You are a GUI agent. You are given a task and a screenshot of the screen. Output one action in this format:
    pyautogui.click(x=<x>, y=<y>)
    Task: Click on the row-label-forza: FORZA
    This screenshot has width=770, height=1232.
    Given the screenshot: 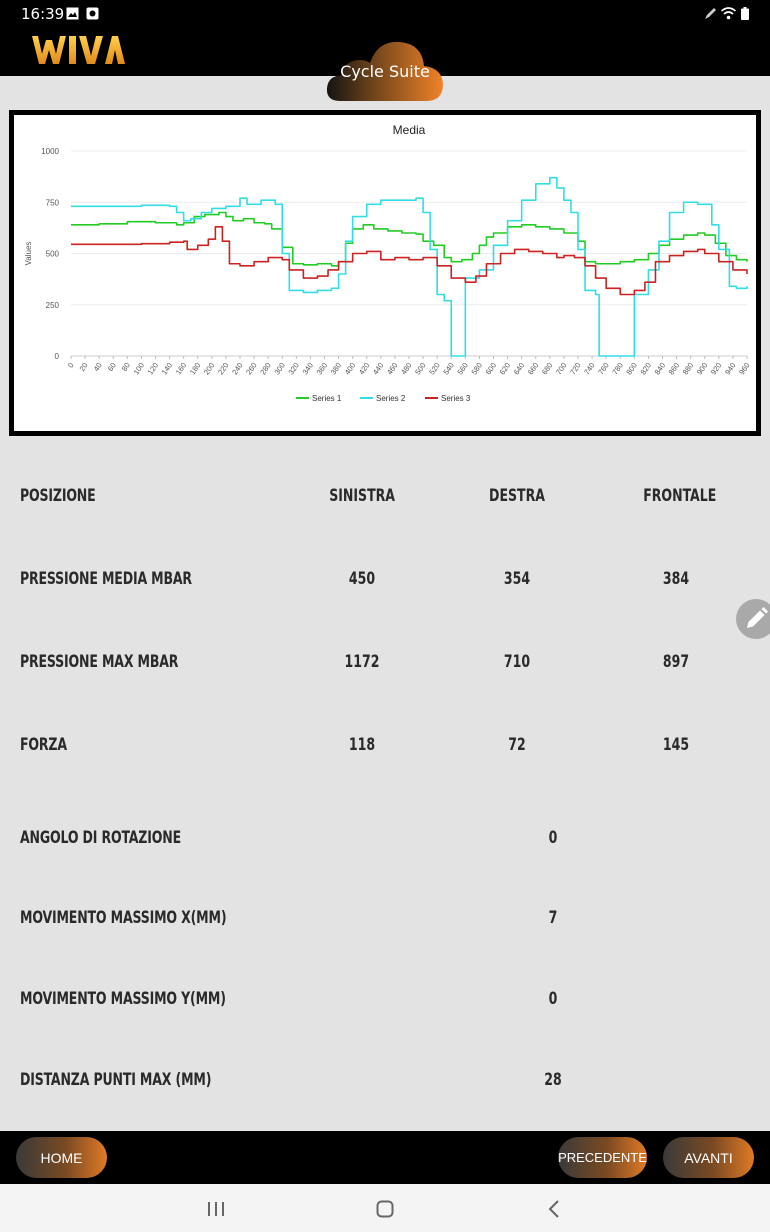 What is the action you would take?
    pyautogui.click(x=43, y=745)
    